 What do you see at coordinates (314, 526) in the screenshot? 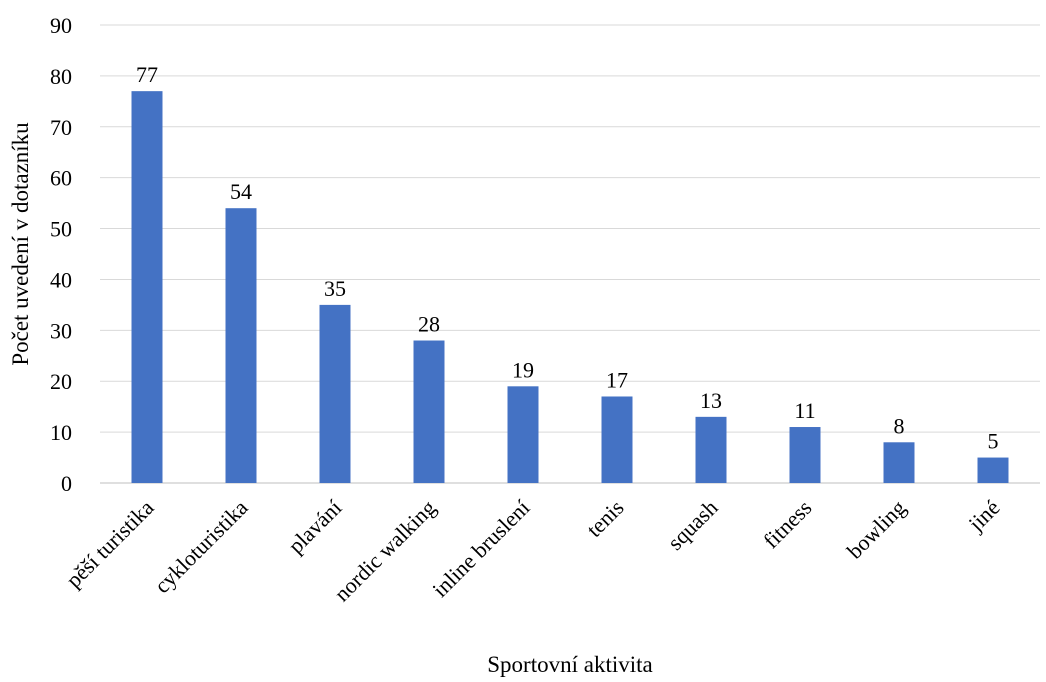
I see `x-tick-label: plavání` at bounding box center [314, 526].